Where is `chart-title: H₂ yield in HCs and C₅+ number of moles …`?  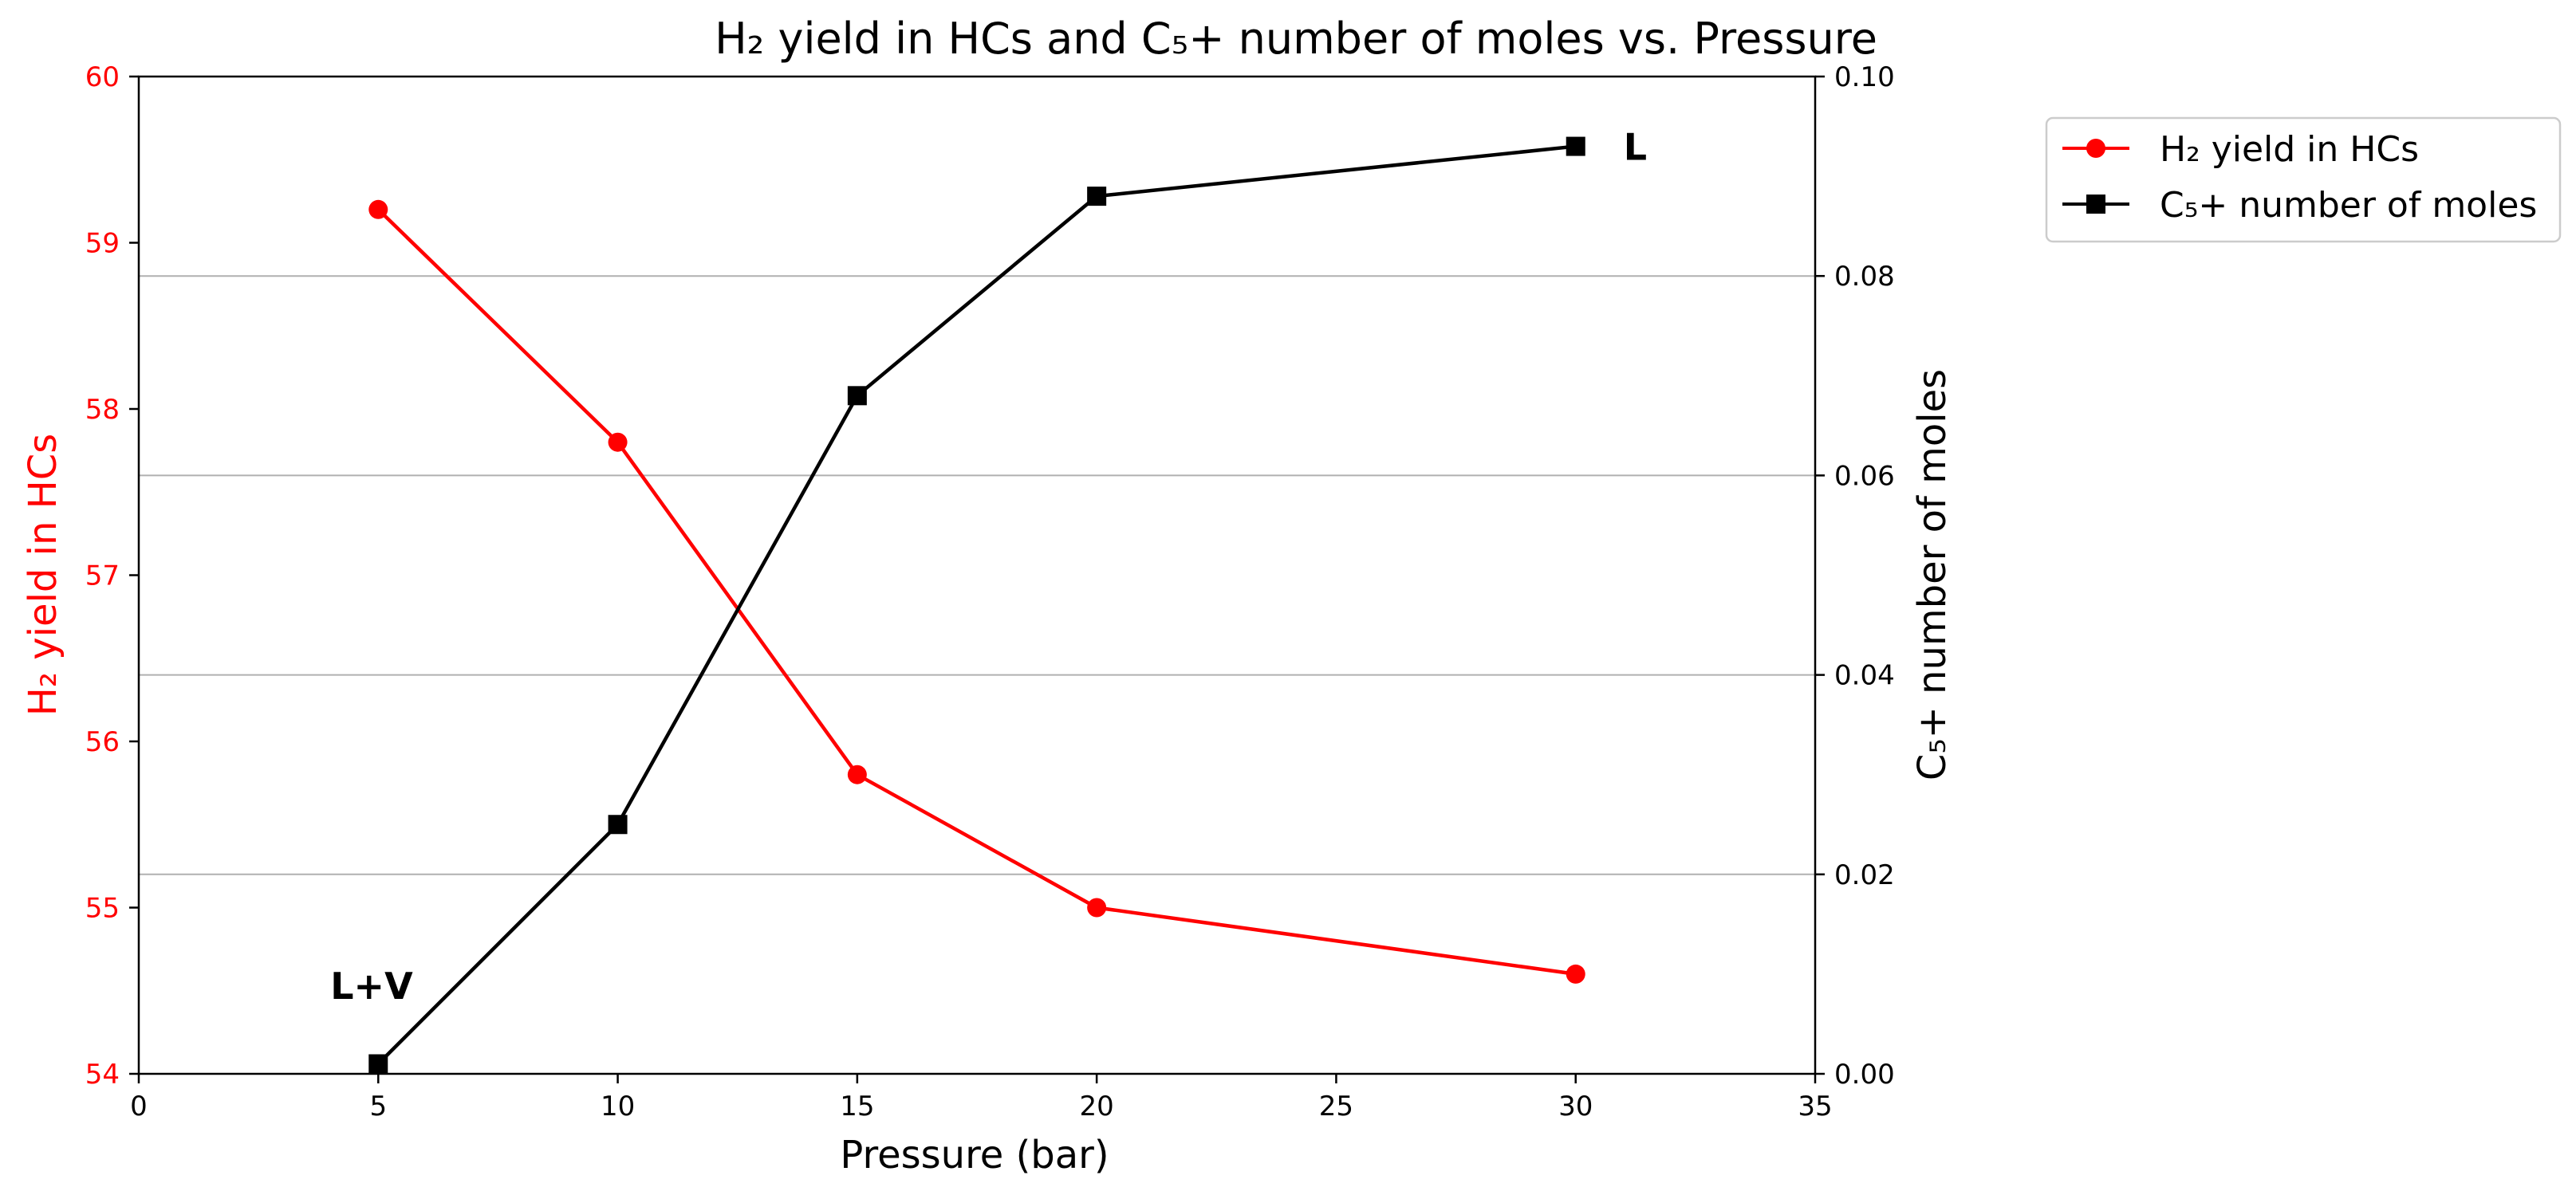
chart-title: H₂ yield in HCs and C₅+ number of moles … is located at coordinates (1296, 39).